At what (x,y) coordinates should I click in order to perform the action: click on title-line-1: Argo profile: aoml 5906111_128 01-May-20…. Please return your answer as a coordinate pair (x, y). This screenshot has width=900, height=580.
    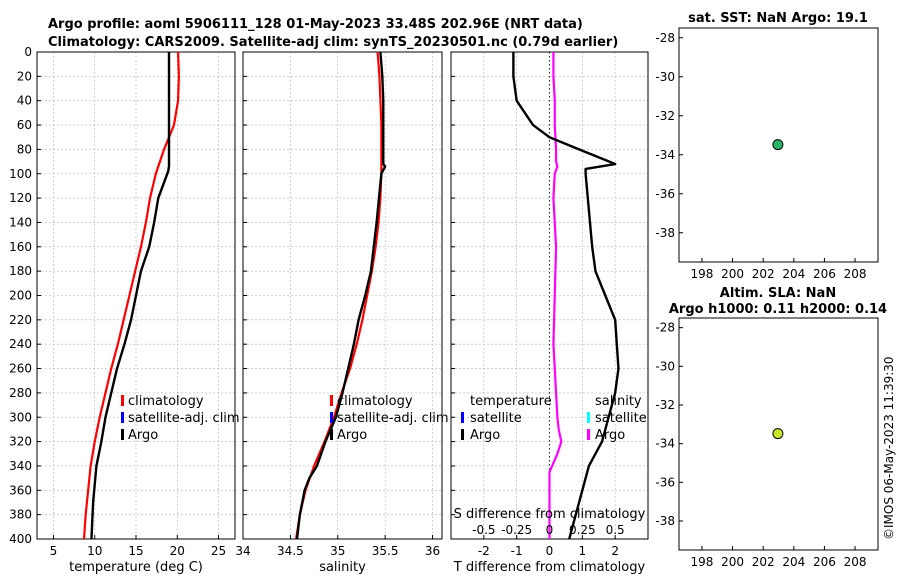
    Looking at the image, I should click on (315, 24).